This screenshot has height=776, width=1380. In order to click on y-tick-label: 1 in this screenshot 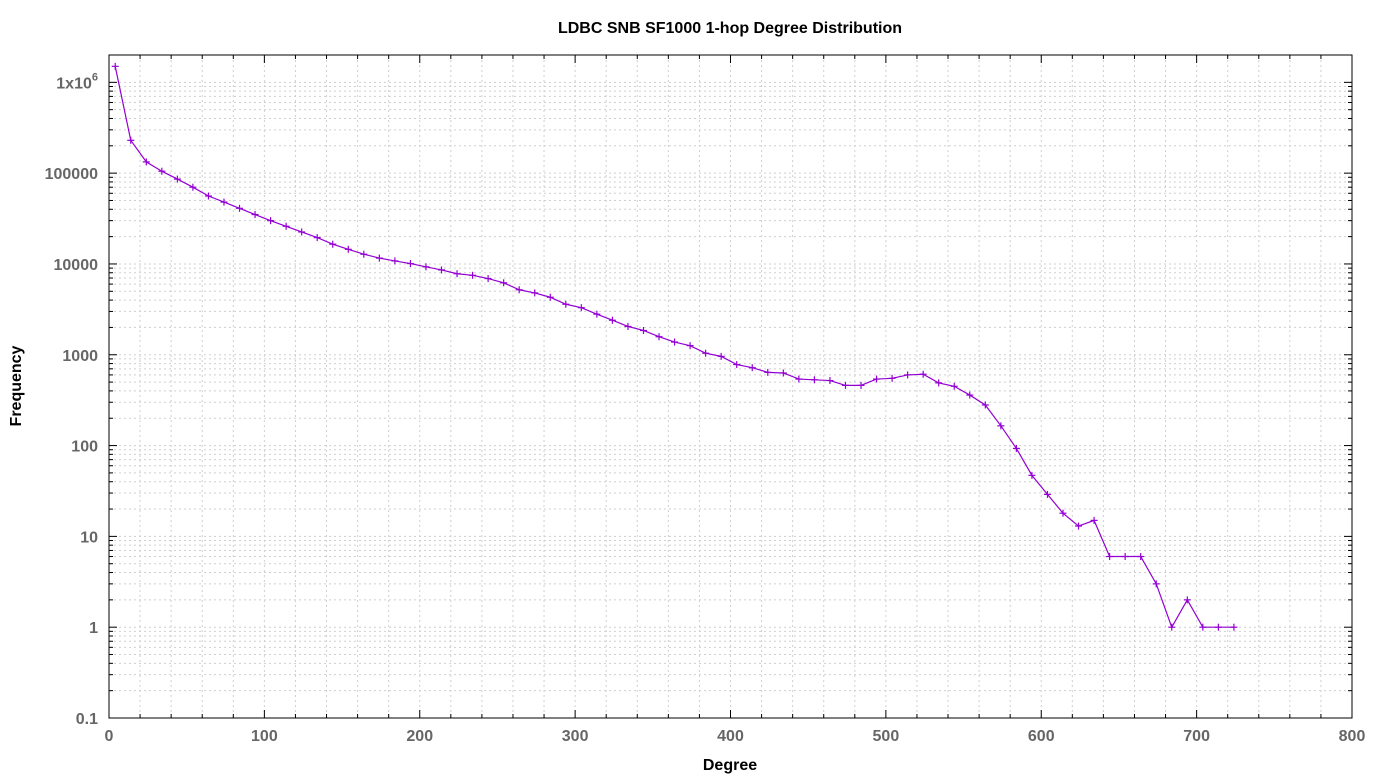, I will do `click(93, 628)`.